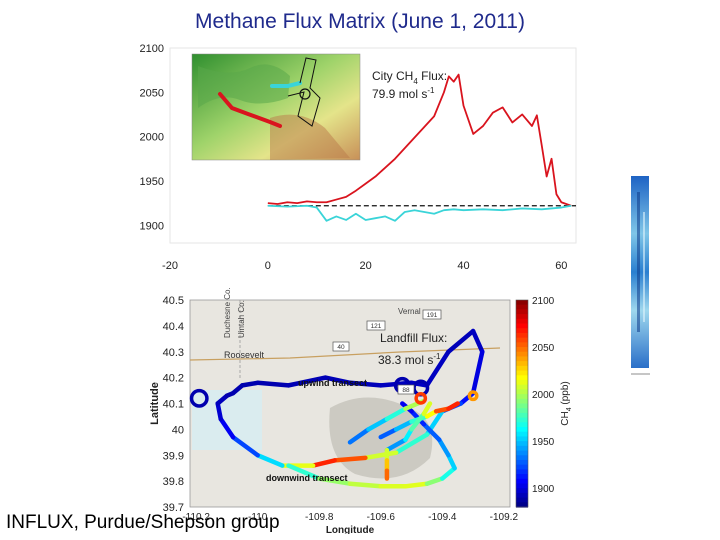 The width and height of the screenshot is (720, 540). I want to click on landfill-annotation: Landfill Flux:, so click(413, 338).